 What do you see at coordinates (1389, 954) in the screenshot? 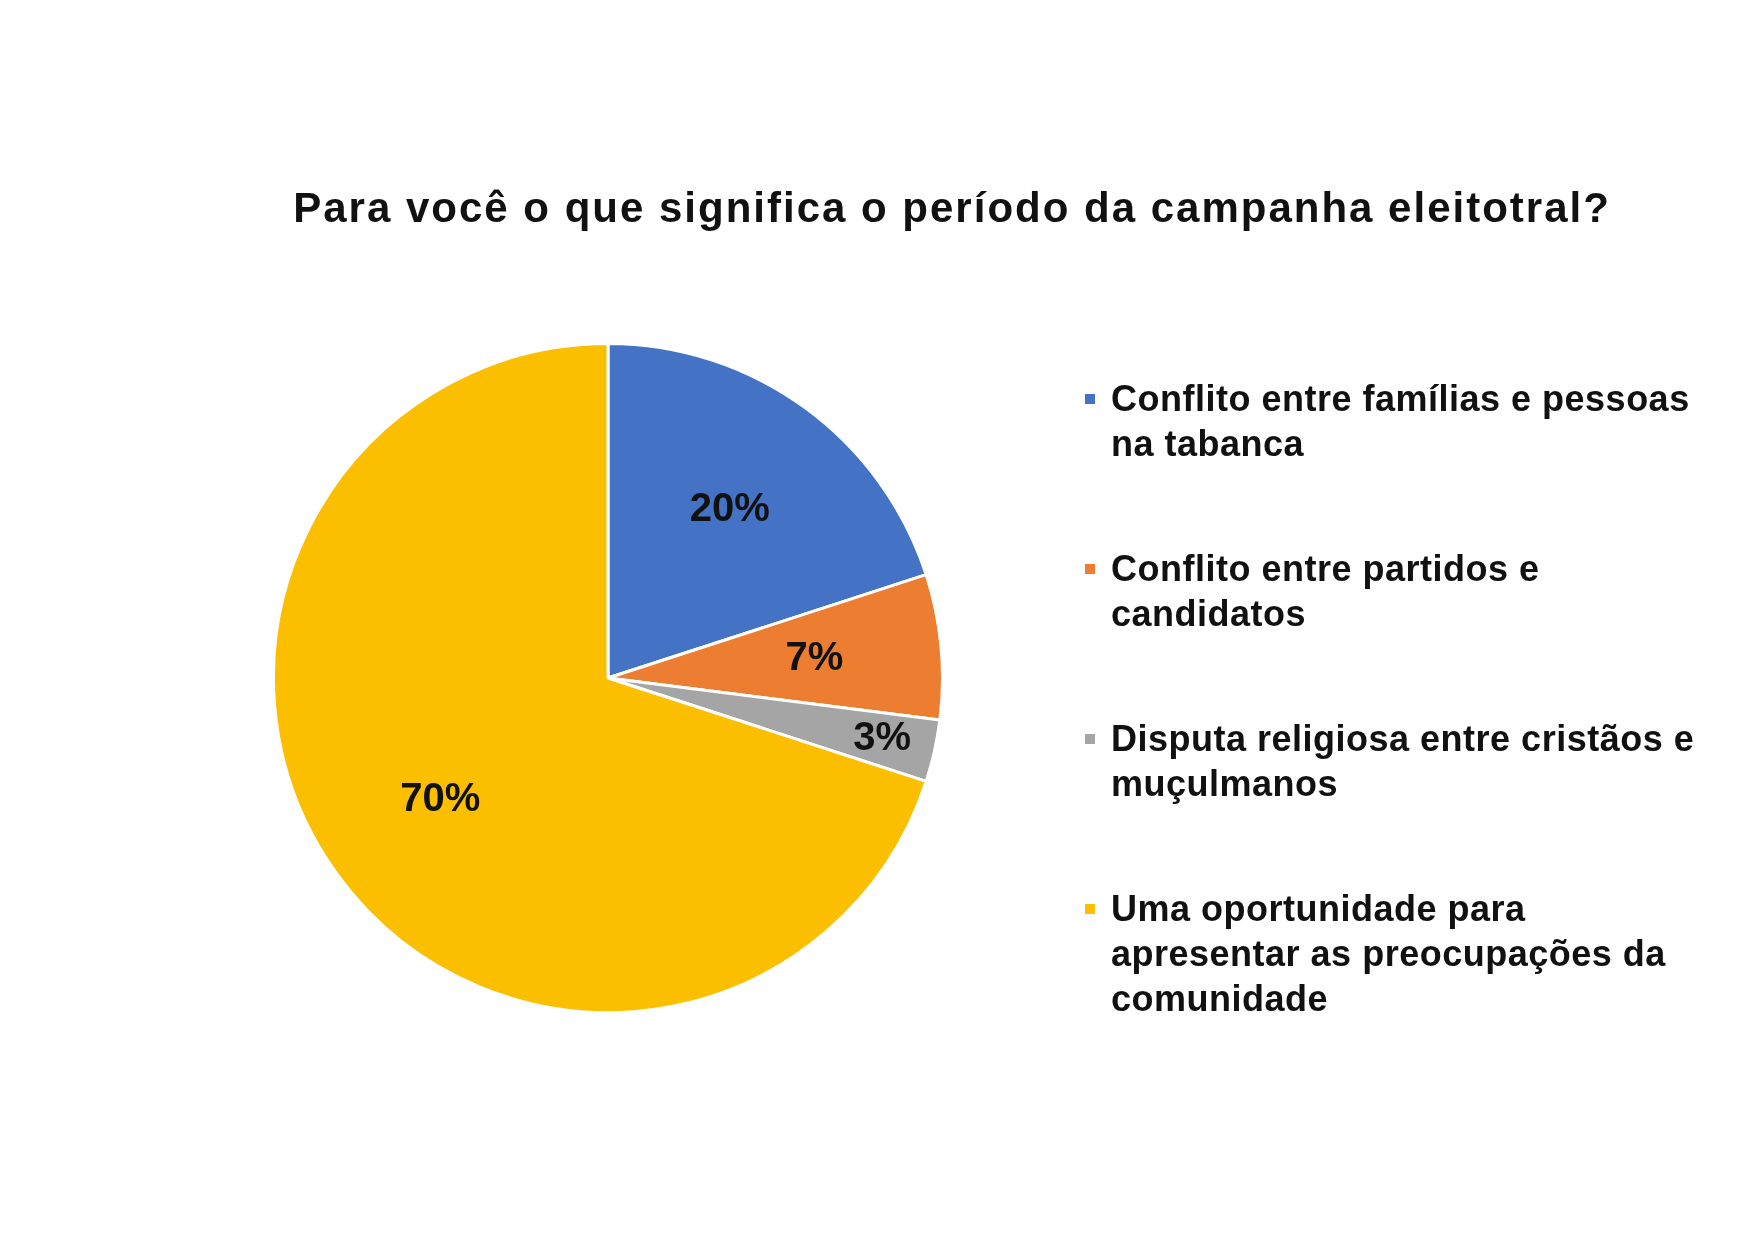
I see `legend-label: Uma oportunidade para apresentar as preocupações da comunidade` at bounding box center [1389, 954].